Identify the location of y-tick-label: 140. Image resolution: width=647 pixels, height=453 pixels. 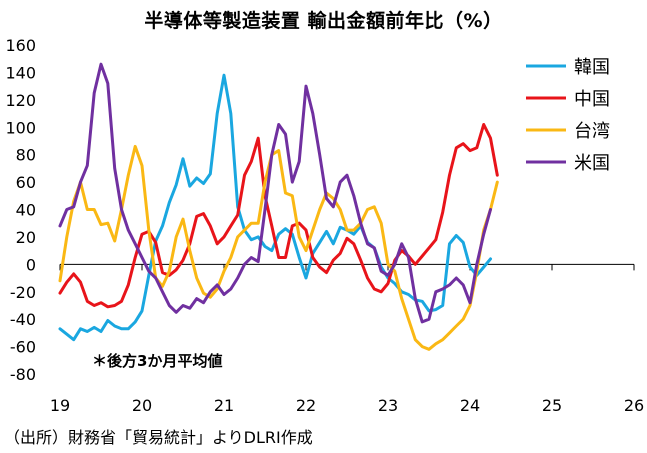
(20, 72).